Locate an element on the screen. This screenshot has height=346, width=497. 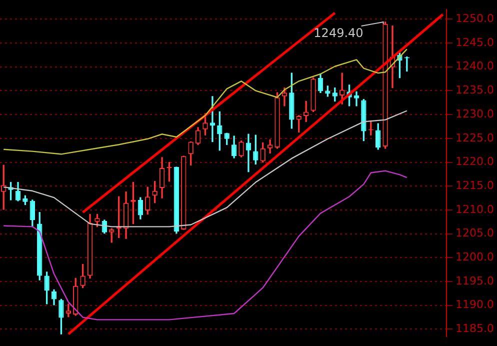
annotation: 1249.40 is located at coordinates (339, 33).